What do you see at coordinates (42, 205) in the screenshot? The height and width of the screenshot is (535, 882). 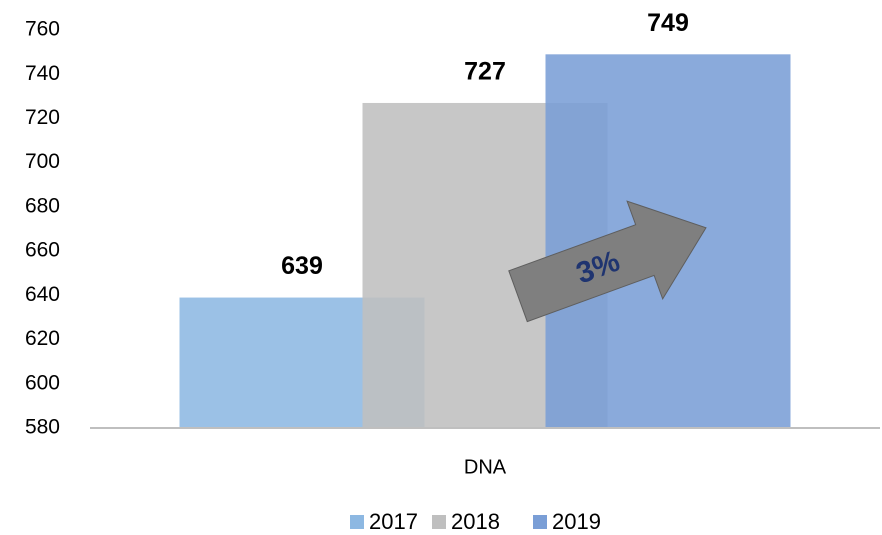 I see `y-tick-label: 680` at bounding box center [42, 205].